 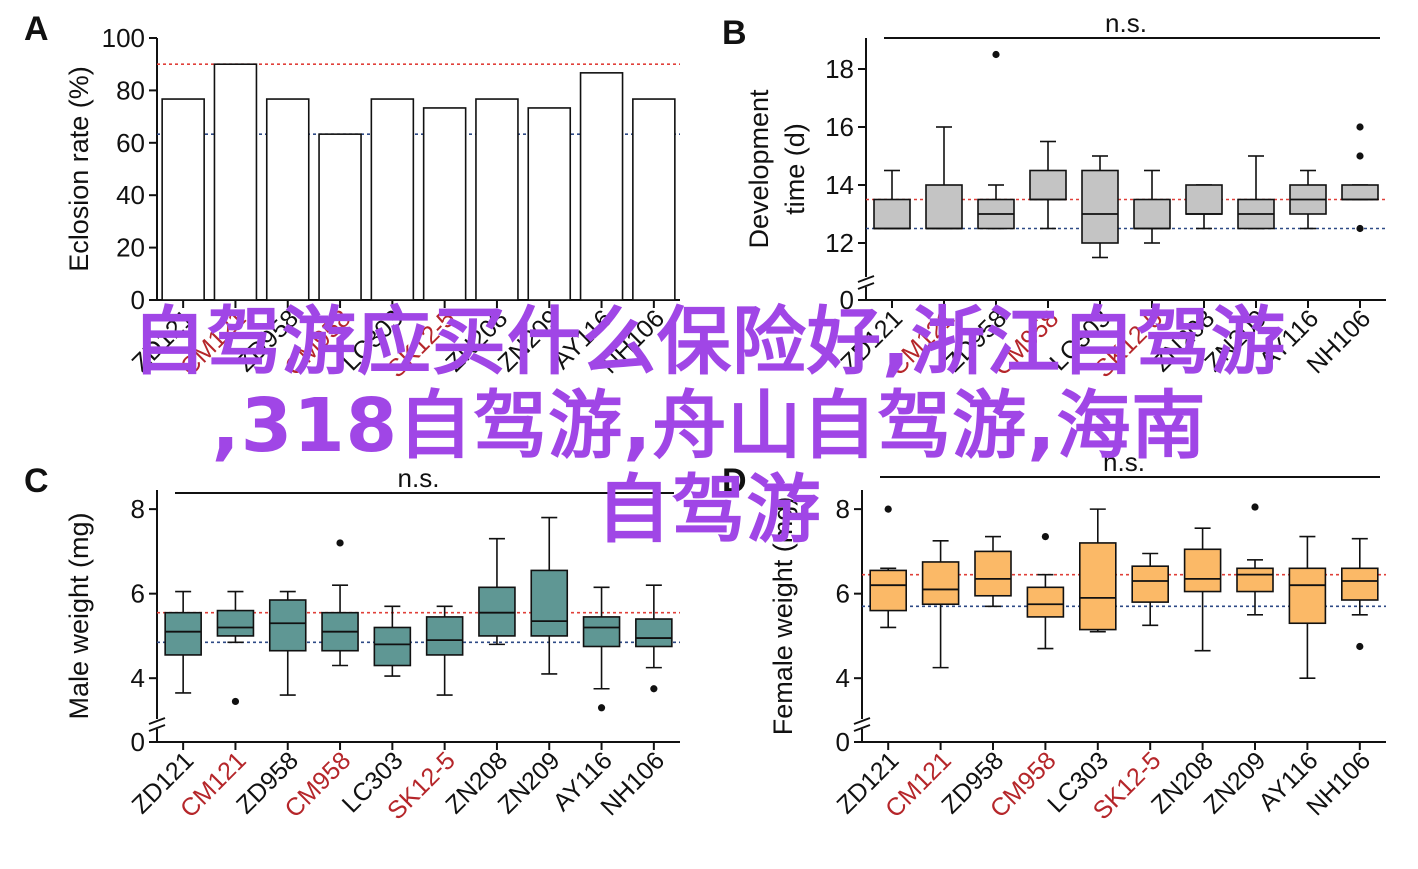 What do you see at coordinates (839, 185) in the screenshot?
I see `panel-b-y-tick-label-14: 14` at bounding box center [839, 185].